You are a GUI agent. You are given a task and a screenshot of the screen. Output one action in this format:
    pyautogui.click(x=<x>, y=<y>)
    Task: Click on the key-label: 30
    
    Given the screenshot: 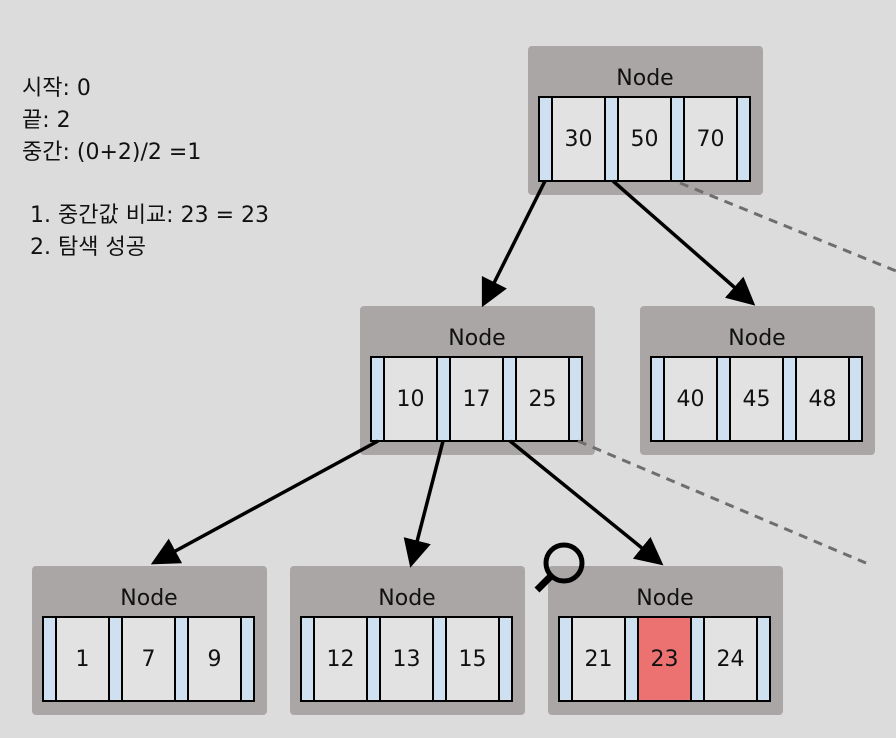 What is the action you would take?
    pyautogui.click(x=579, y=139)
    